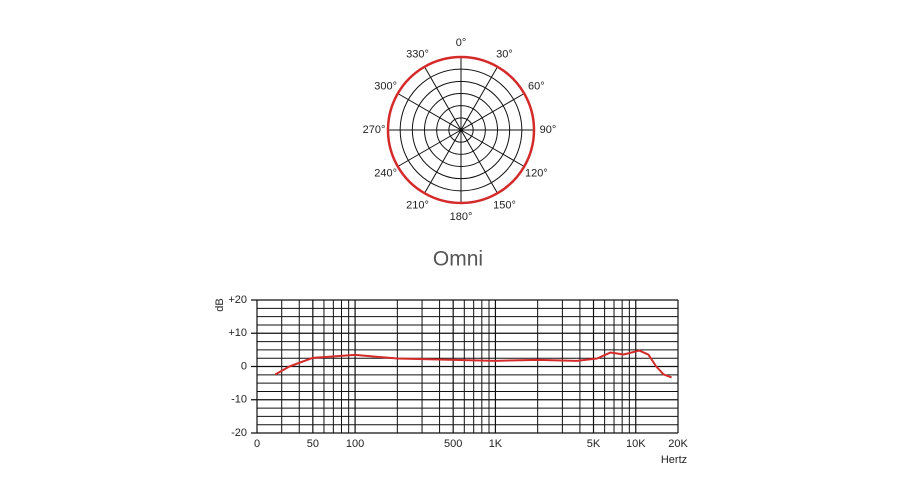  Describe the element at coordinates (355, 444) in the screenshot. I see `x-tick-label: 100` at that location.